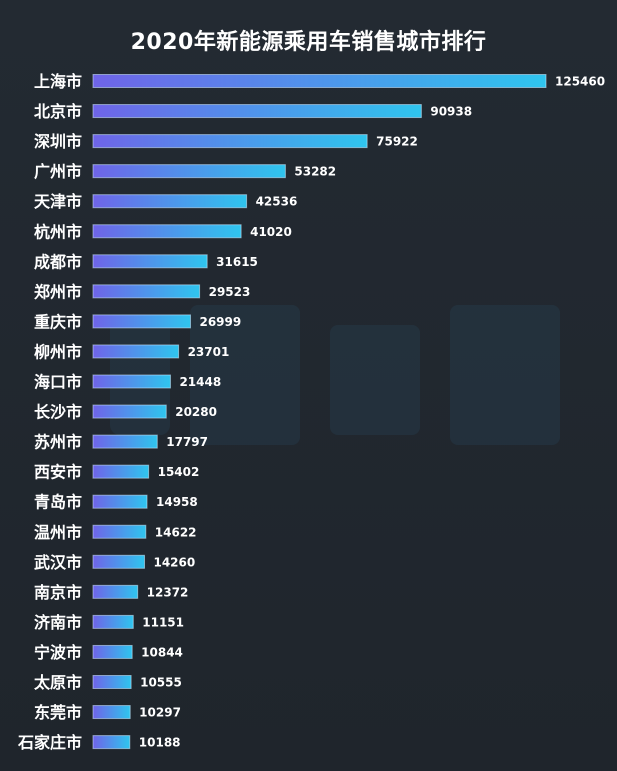 The image size is (617, 771). What do you see at coordinates (176, 532) in the screenshot?
I see `value-label: 14622` at bounding box center [176, 532].